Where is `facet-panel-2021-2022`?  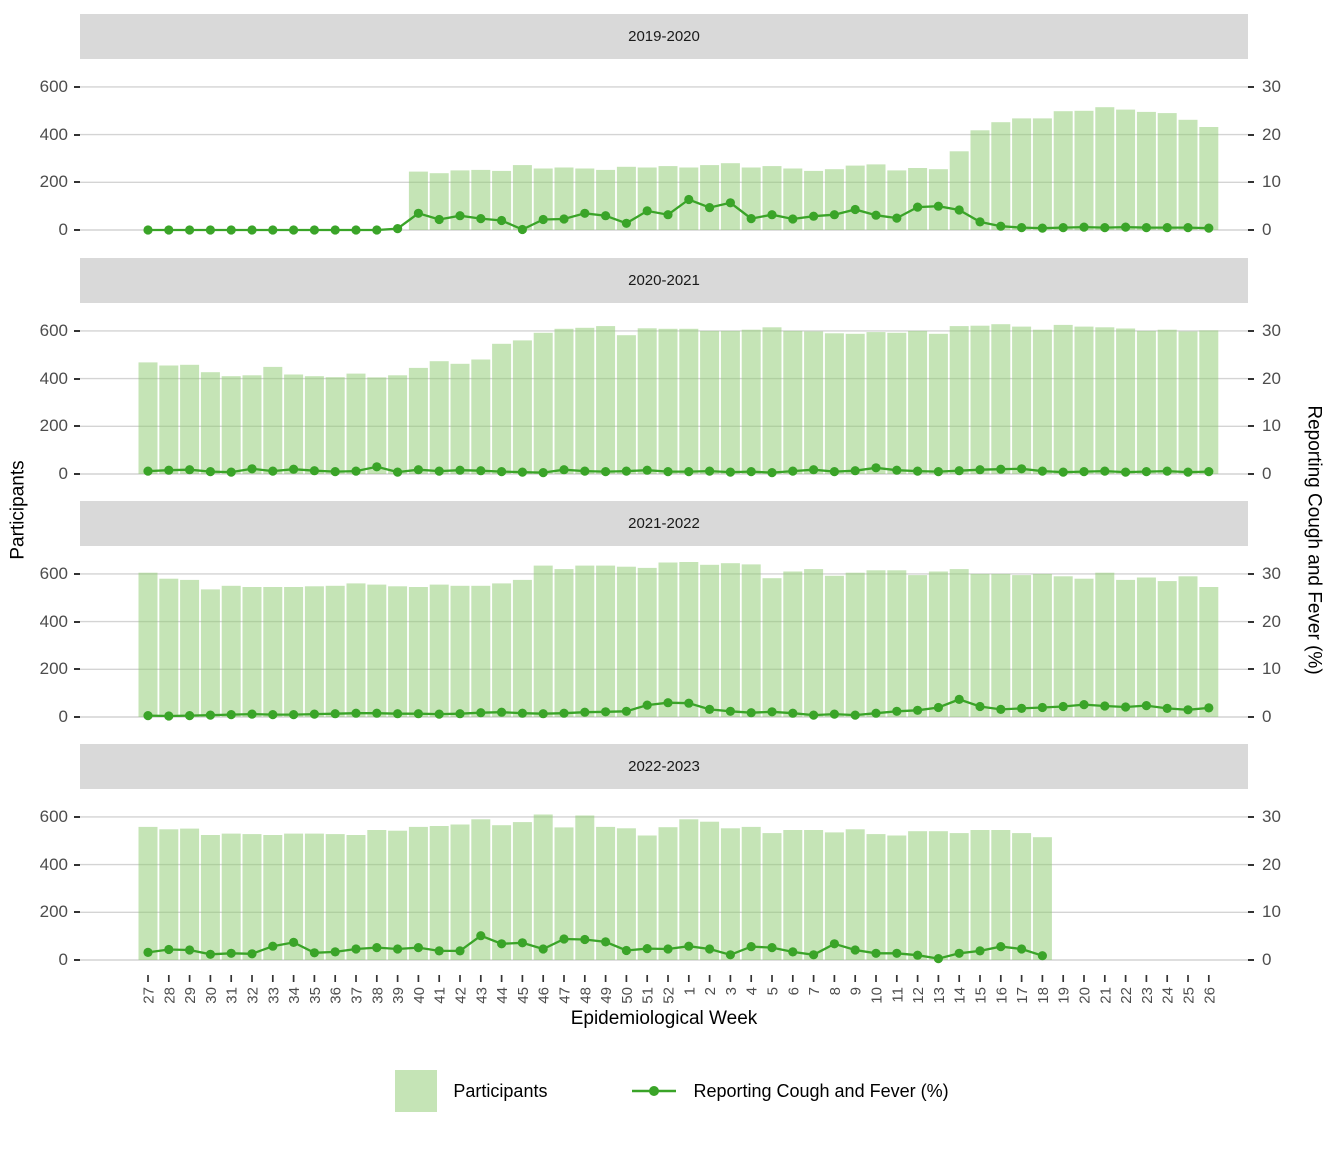
facet-panel-2021-2022 is located at coordinates (664, 639).